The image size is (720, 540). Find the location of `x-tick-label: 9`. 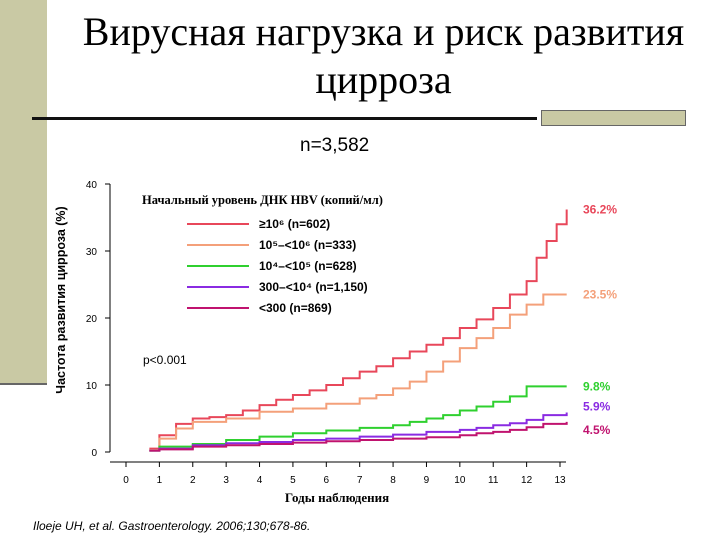

x-tick-label: 9 is located at coordinates (427, 480).